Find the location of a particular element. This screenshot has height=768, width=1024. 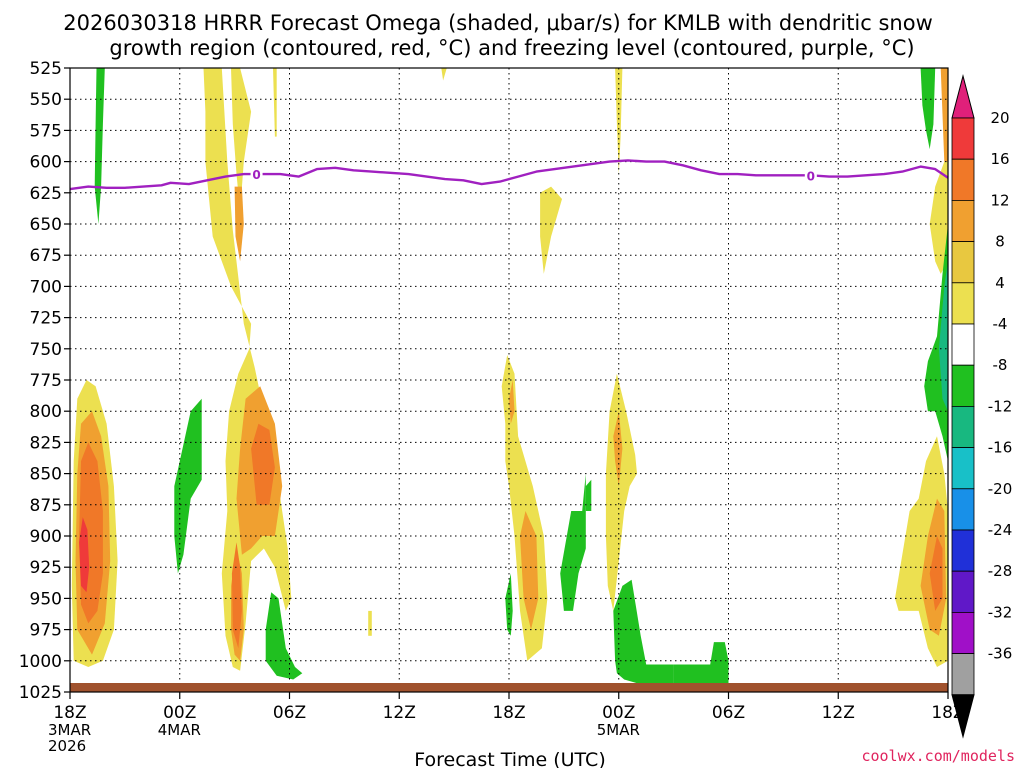

colorbar-label: -16 is located at coordinates (1000, 448).